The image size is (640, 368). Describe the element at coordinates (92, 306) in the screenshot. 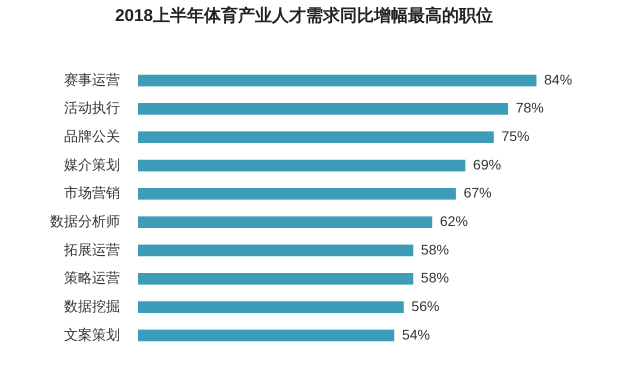

I see `y-tick-label: 数据挖掘` at that location.